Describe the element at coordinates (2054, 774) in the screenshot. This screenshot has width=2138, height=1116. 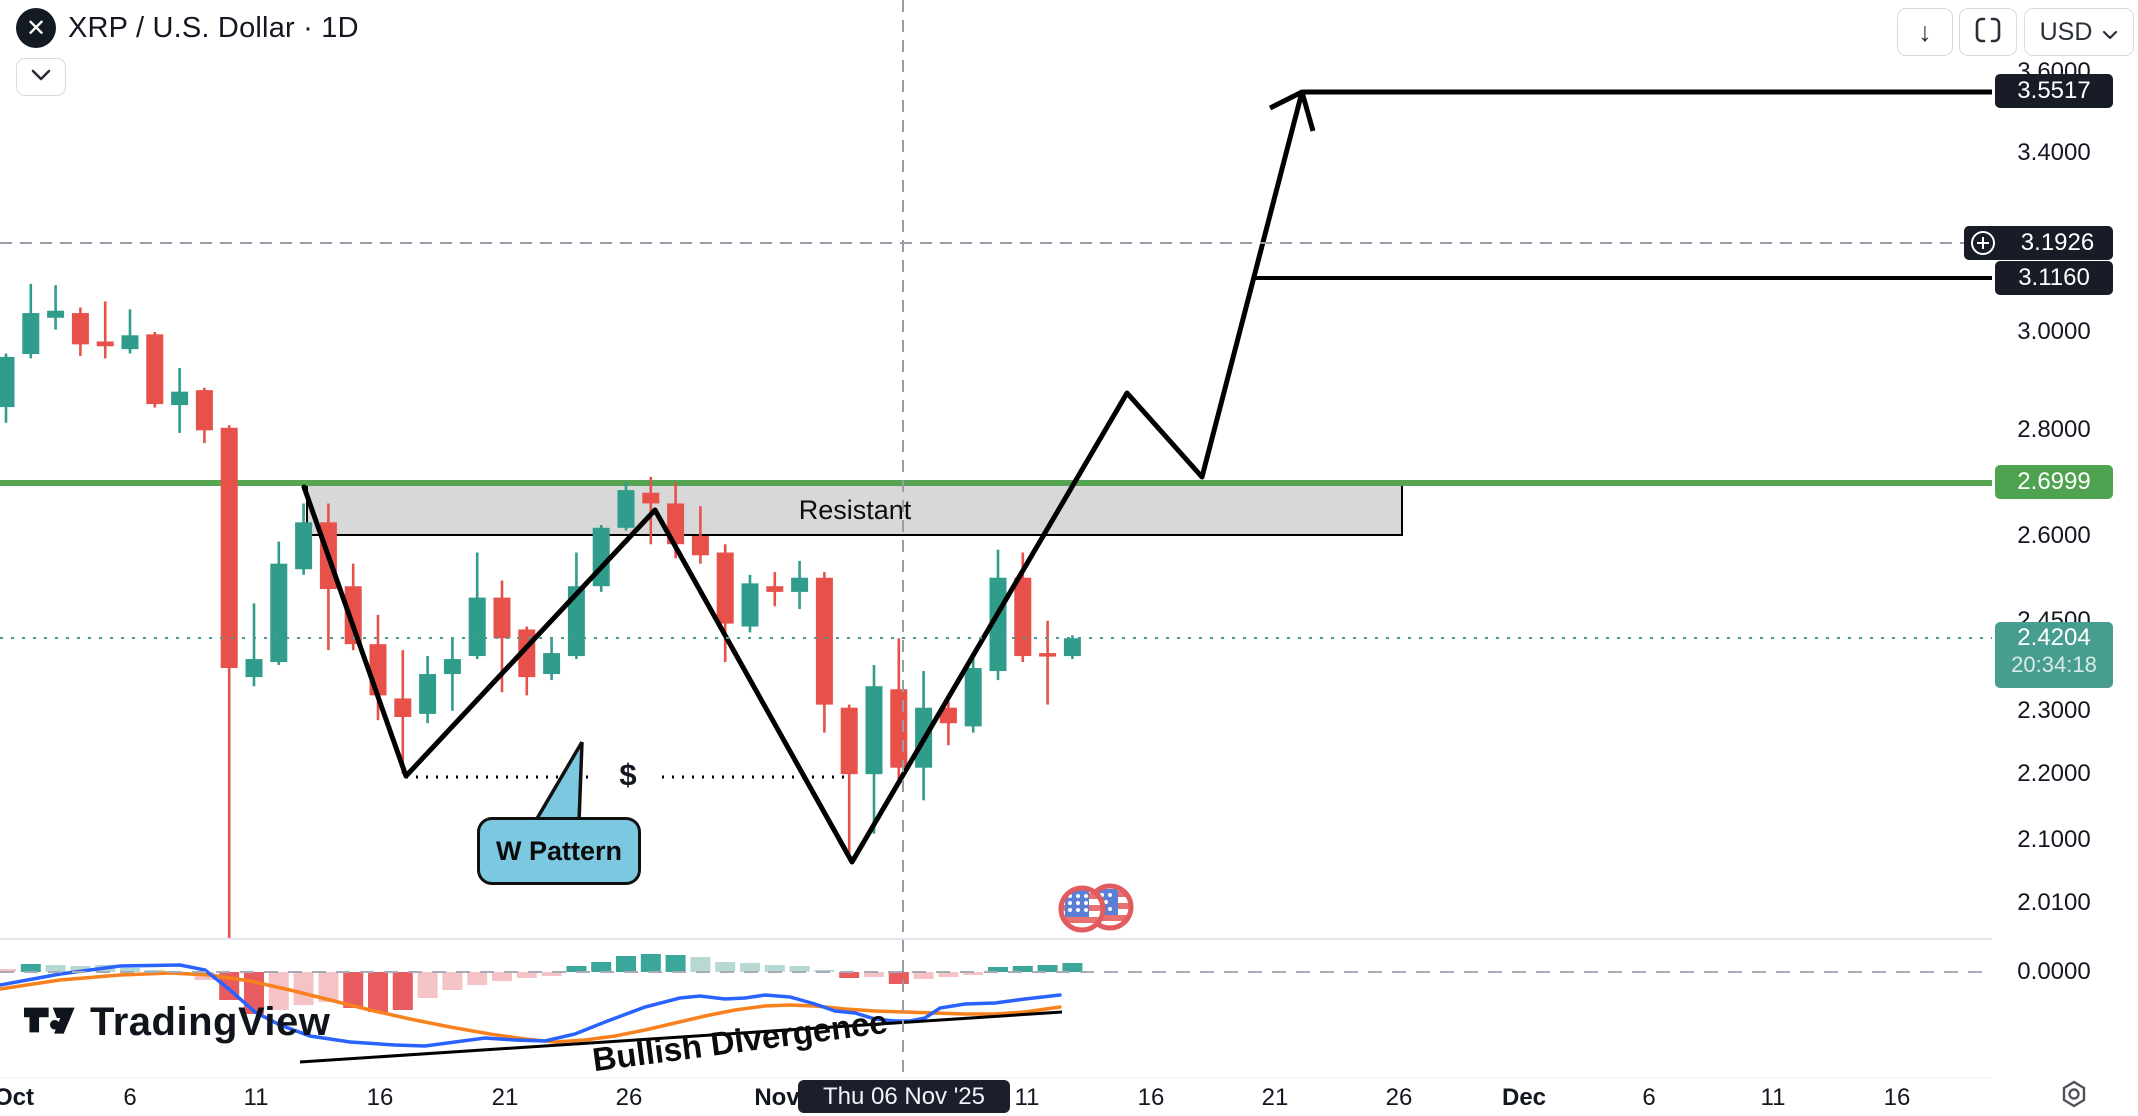
I see `price-axis-label: 2.2000` at that location.